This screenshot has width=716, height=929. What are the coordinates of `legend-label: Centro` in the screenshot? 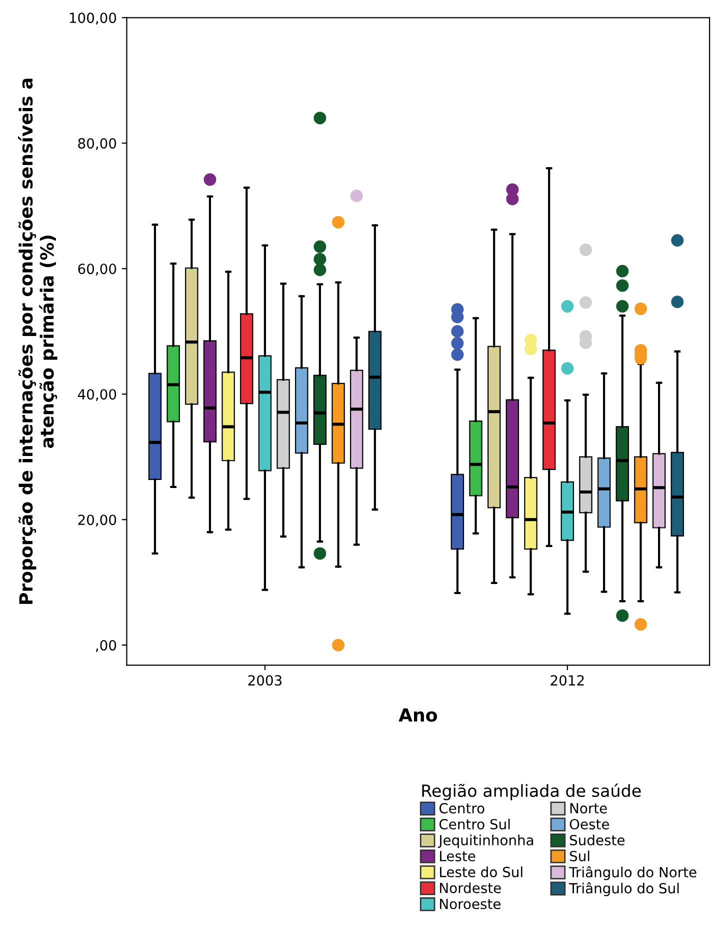 It's located at (461, 808).